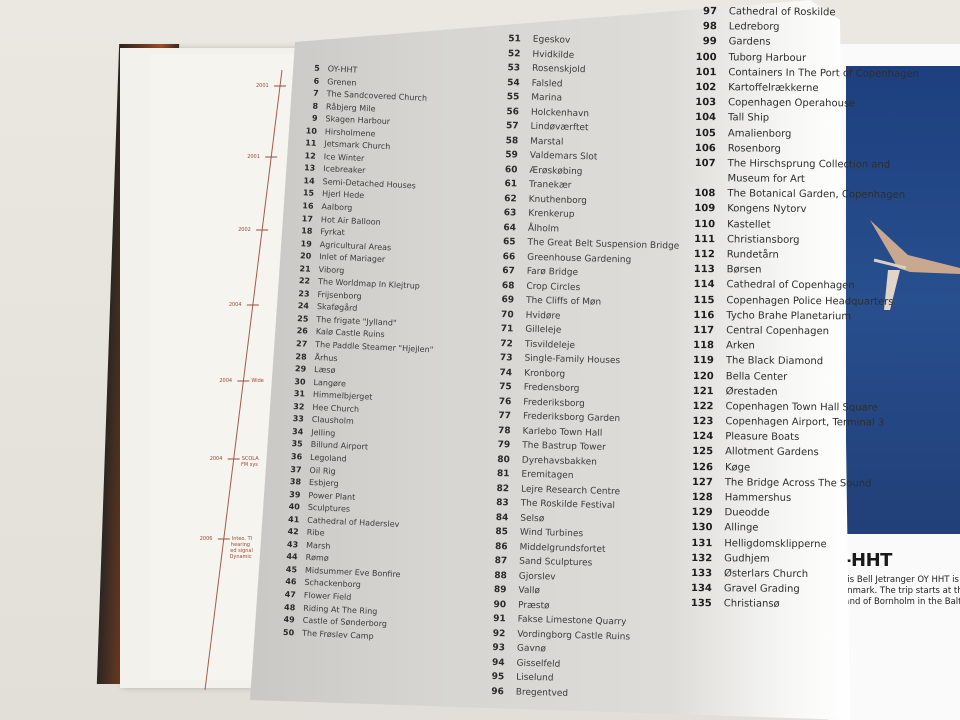  Describe the element at coordinates (706, 57) in the screenshot. I see `page-number: 100` at that location.